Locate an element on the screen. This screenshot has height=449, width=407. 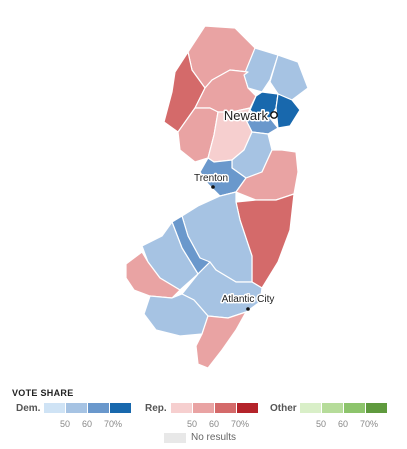
legend-other-tick-70: 70% is located at coordinates (369, 424).